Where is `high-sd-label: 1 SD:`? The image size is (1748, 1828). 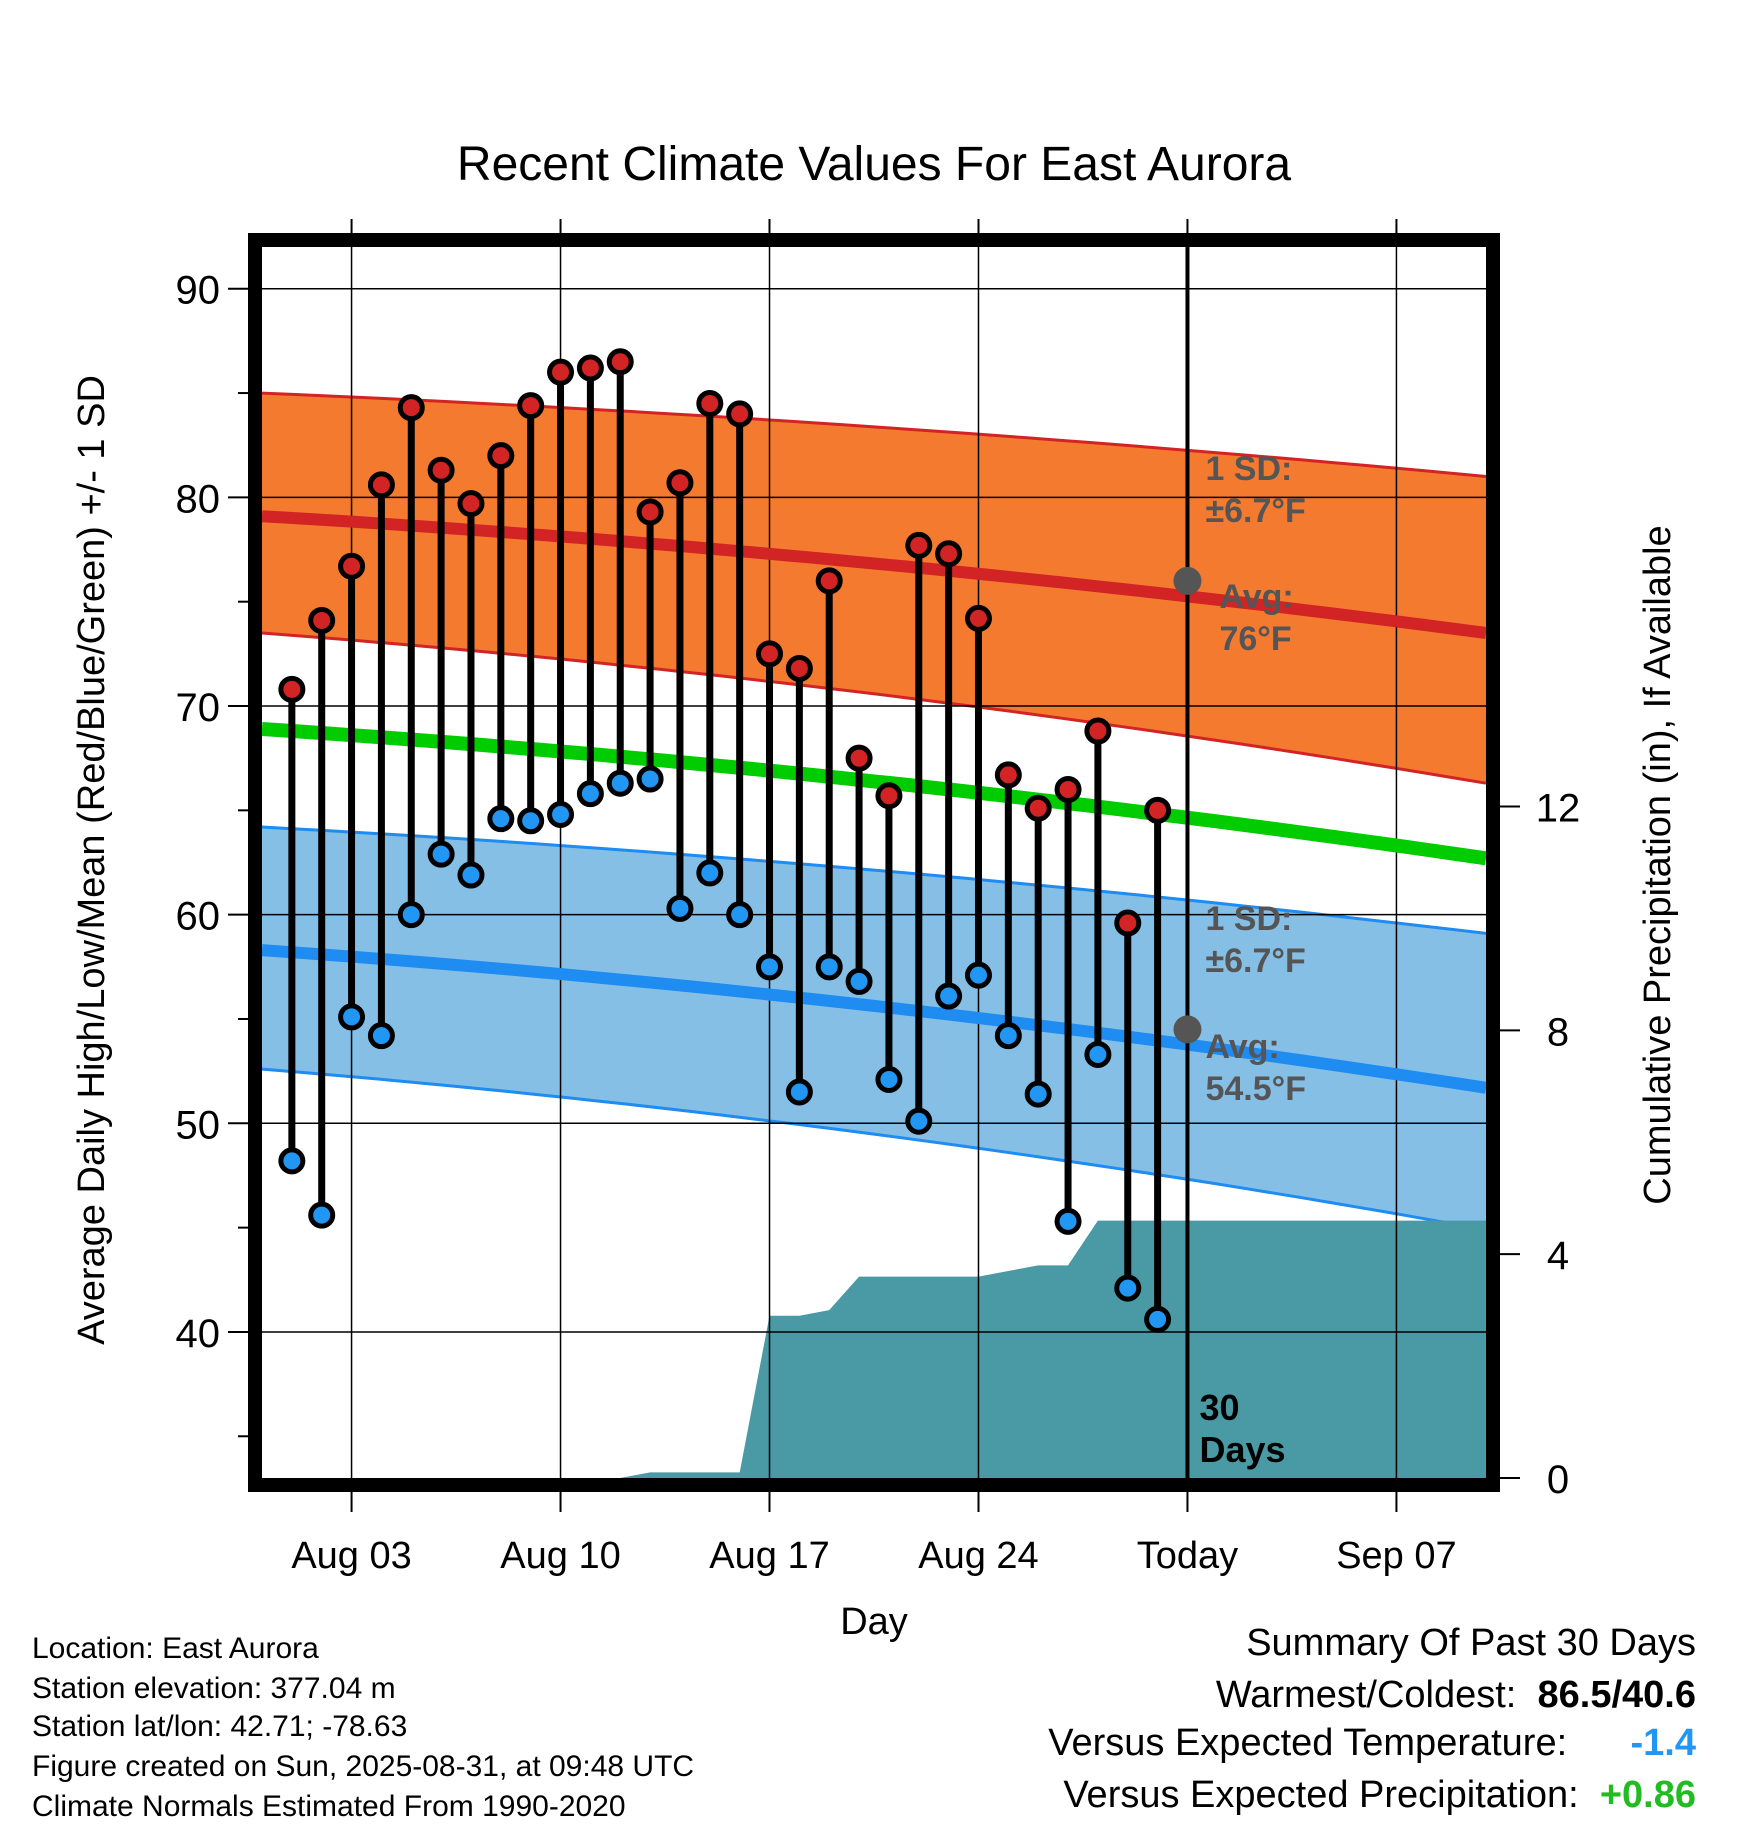 high-sd-label: 1 SD: is located at coordinates (1248, 469).